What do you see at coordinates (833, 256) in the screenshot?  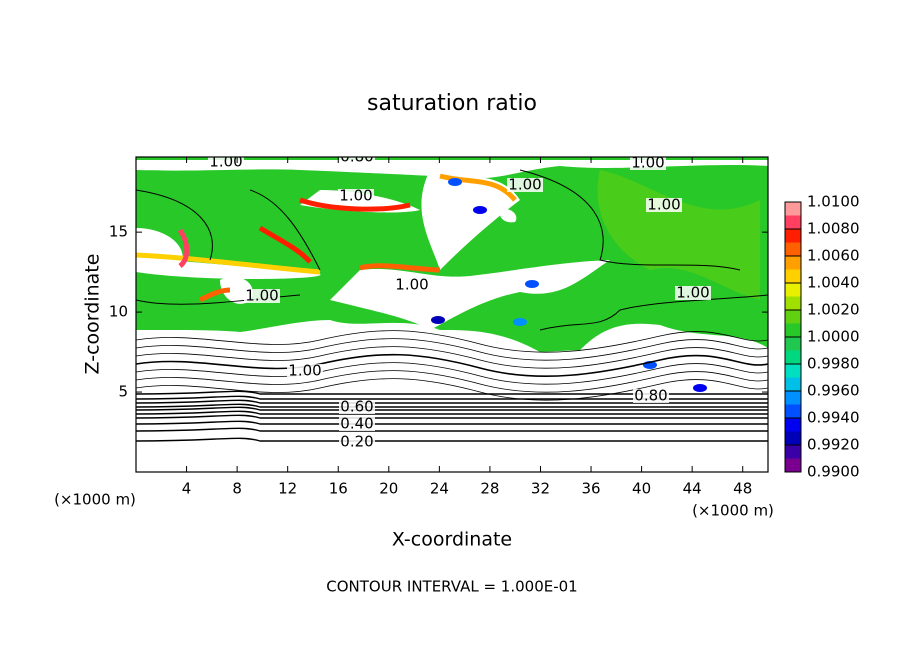 I see `colorbar-tick-label: 1.0060` at bounding box center [833, 256].